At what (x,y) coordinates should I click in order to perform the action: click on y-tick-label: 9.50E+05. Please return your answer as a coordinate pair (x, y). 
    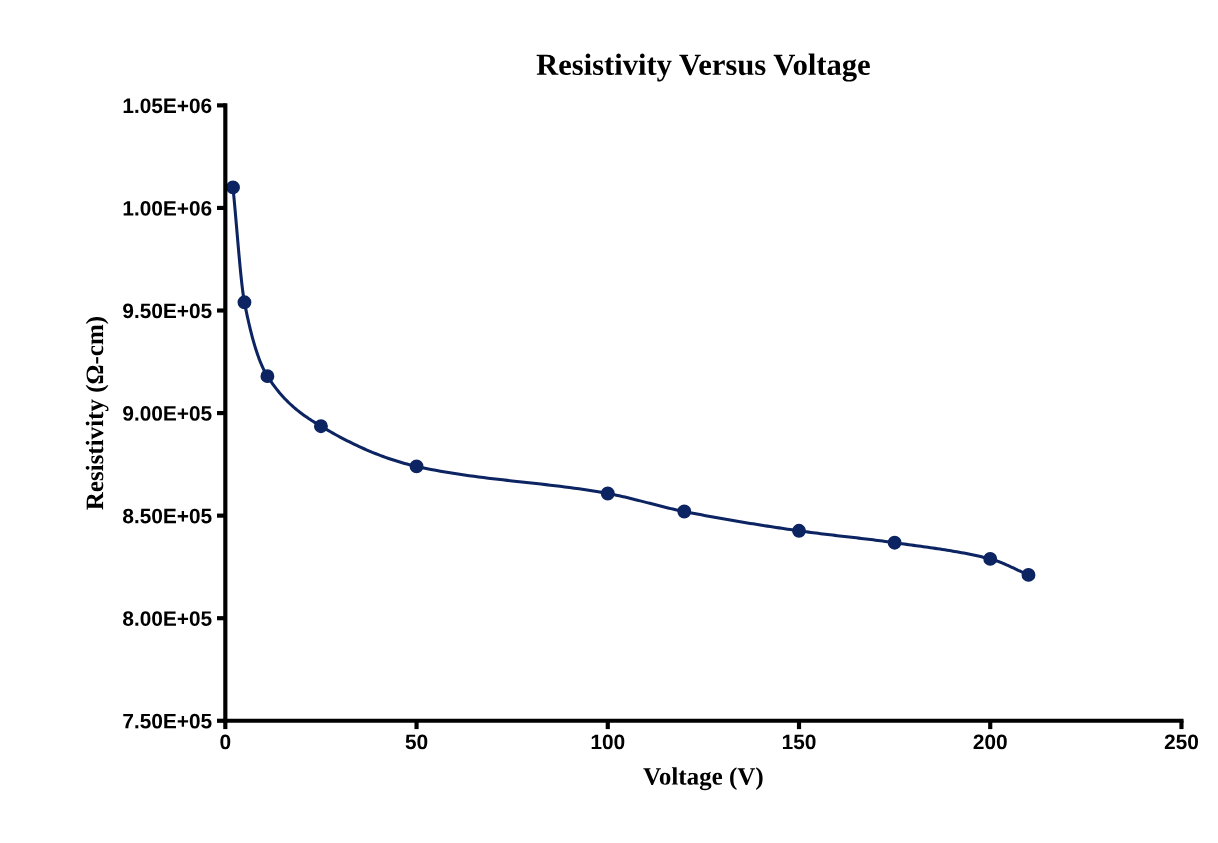
    Looking at the image, I should click on (167, 311).